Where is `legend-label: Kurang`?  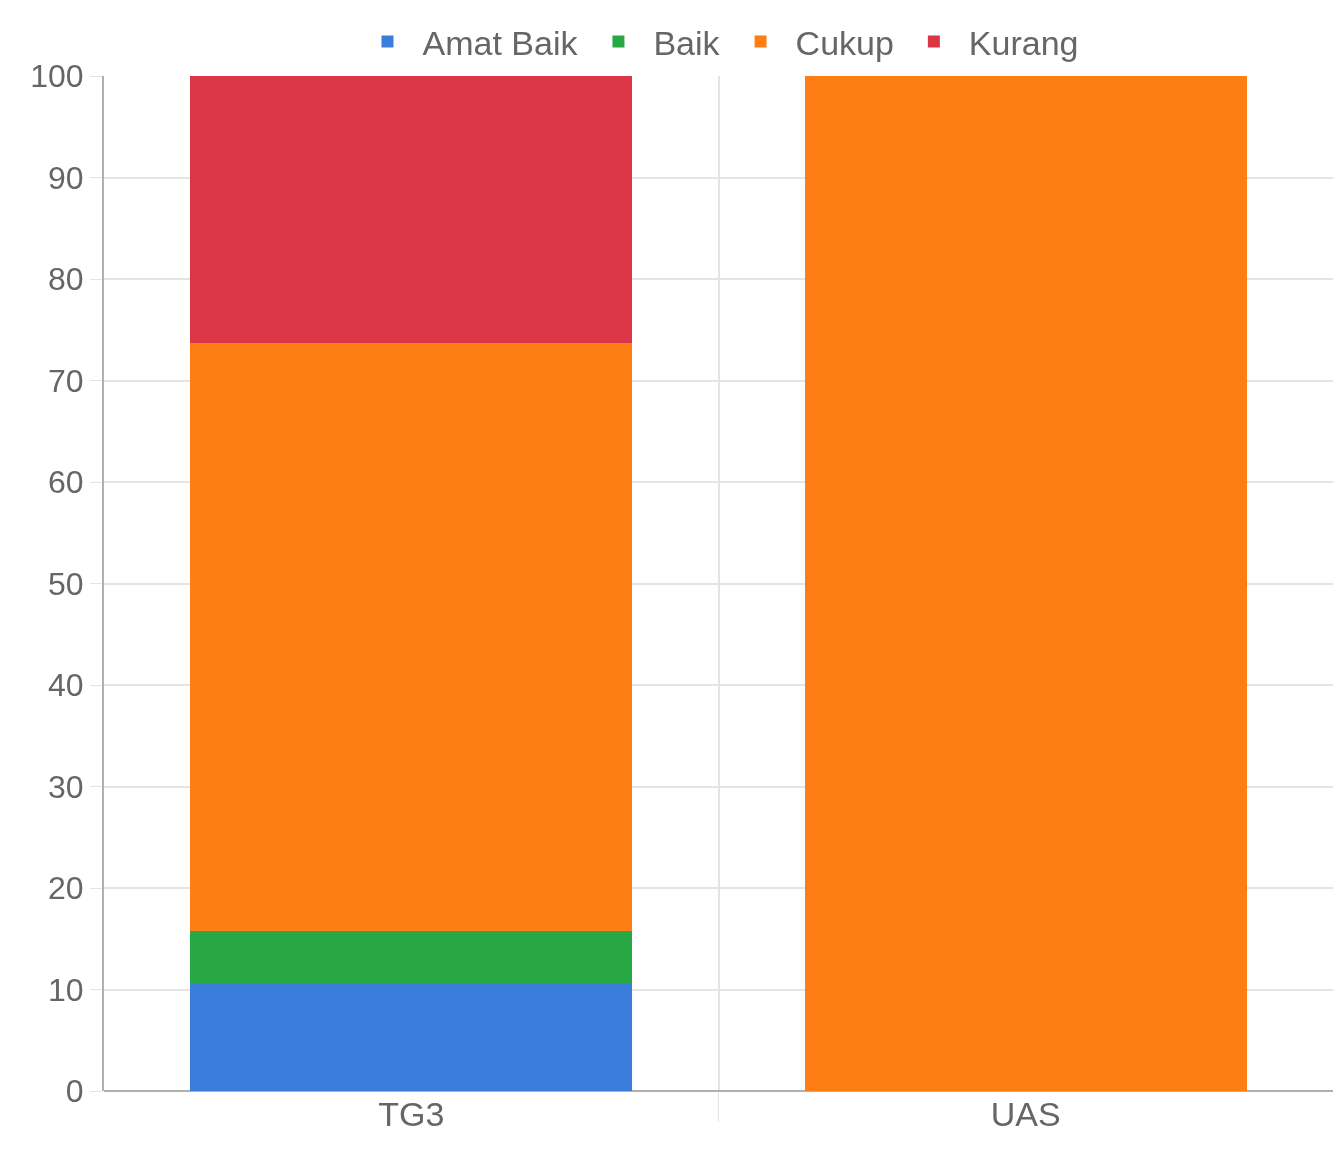
legend-label: Kurang is located at coordinates (1023, 42).